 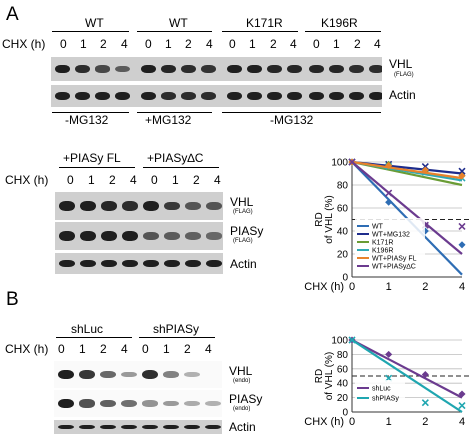 I want to click on vhl-label-endo: VHL, so click(x=241, y=371).